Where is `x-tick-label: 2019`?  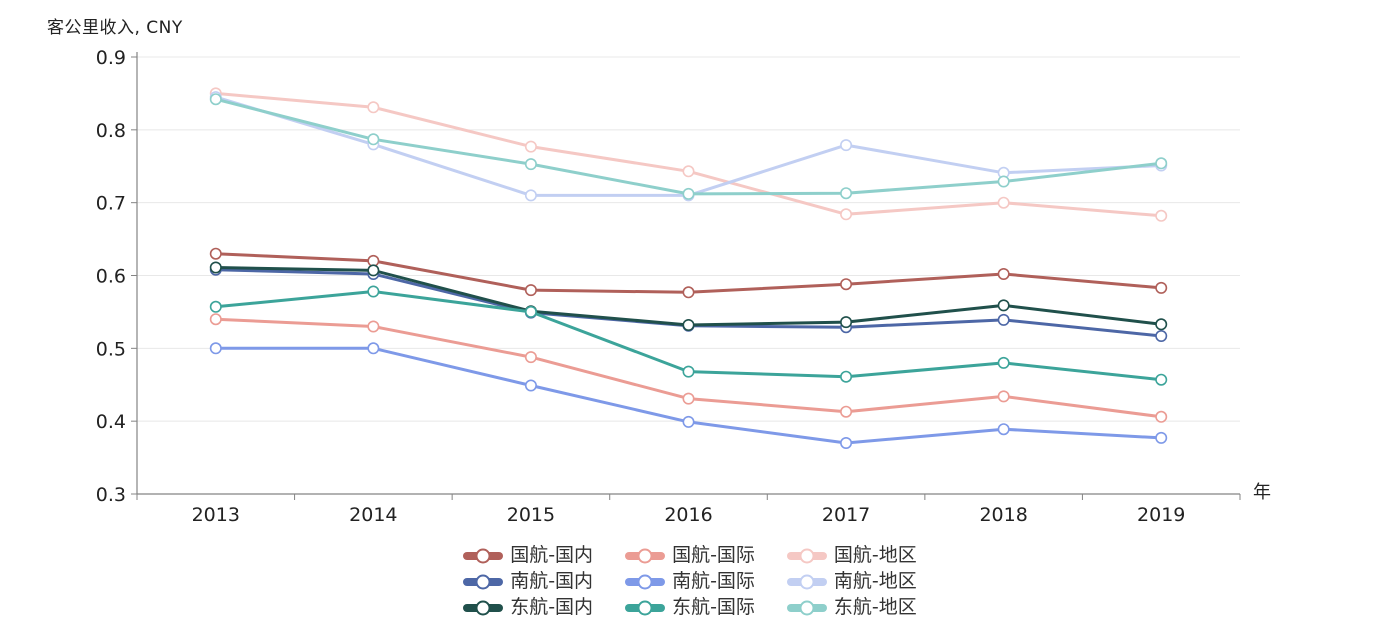 x-tick-label: 2019 is located at coordinates (1161, 515).